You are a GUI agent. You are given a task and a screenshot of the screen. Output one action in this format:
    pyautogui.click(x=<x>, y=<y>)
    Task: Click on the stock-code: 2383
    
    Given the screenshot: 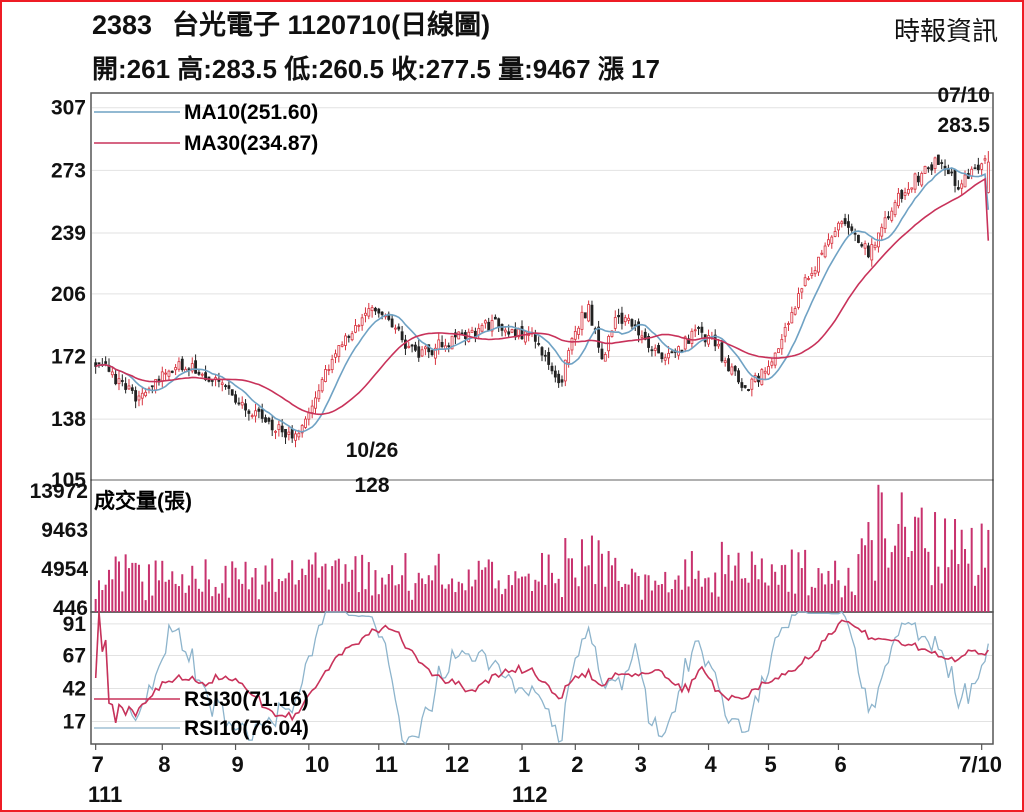 What is the action you would take?
    pyautogui.click(x=122, y=25)
    